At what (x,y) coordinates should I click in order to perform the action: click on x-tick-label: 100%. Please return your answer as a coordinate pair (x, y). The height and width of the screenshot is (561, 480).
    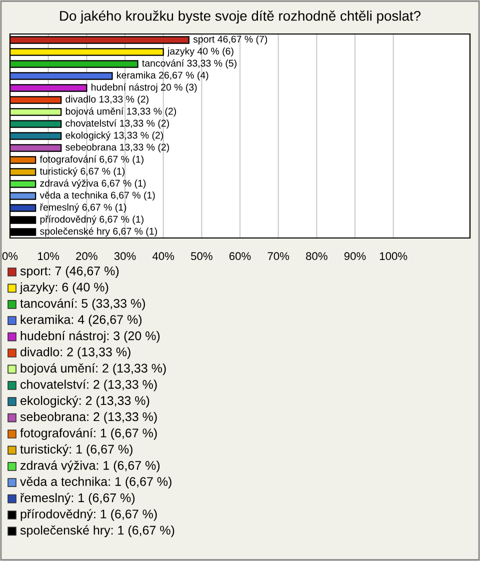
    Looking at the image, I should click on (394, 256).